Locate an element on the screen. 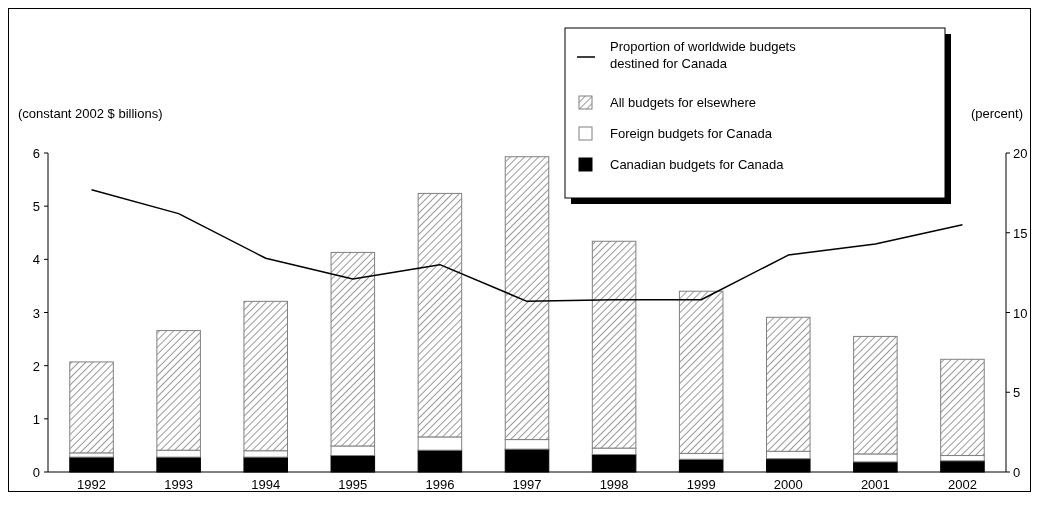 The image size is (1039, 505). y2-axis-title: (percent) is located at coordinates (996, 113).